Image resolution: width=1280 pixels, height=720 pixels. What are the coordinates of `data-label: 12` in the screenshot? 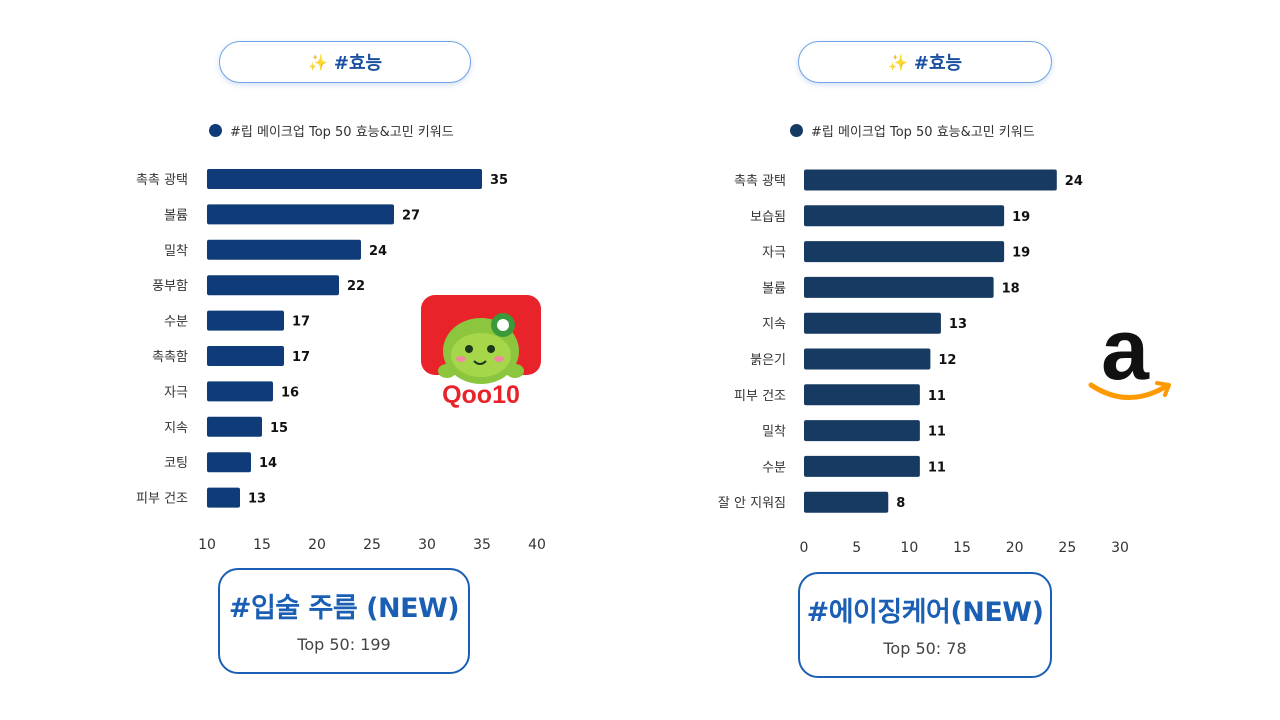 It's located at (947, 360).